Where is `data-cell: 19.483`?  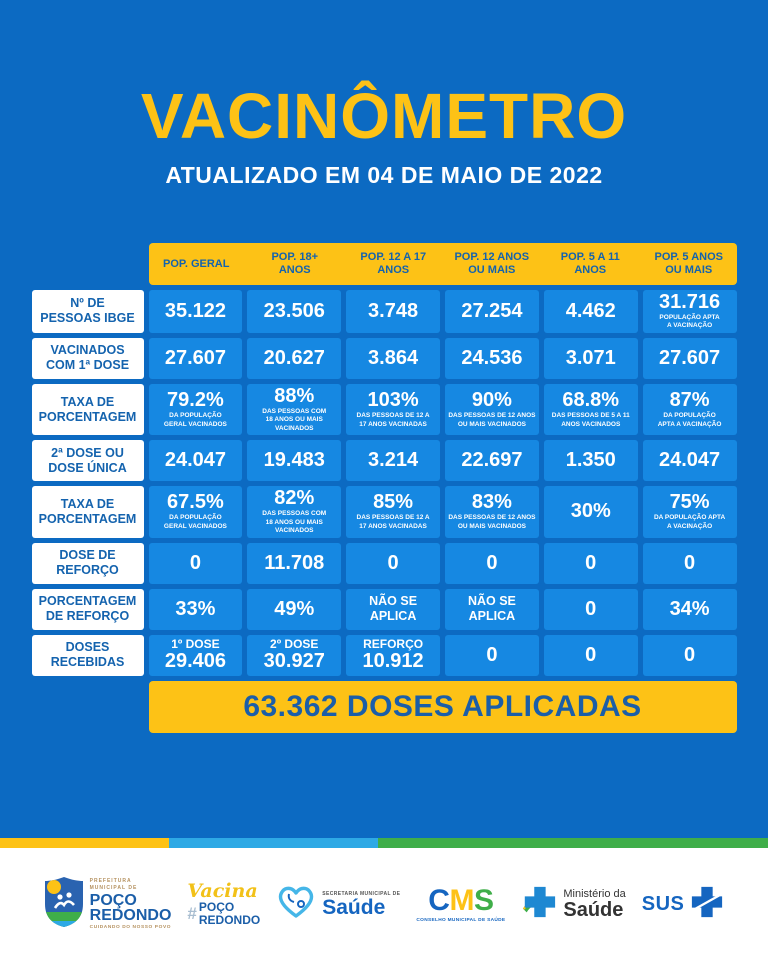
data-cell: 19.483 is located at coordinates (294, 461).